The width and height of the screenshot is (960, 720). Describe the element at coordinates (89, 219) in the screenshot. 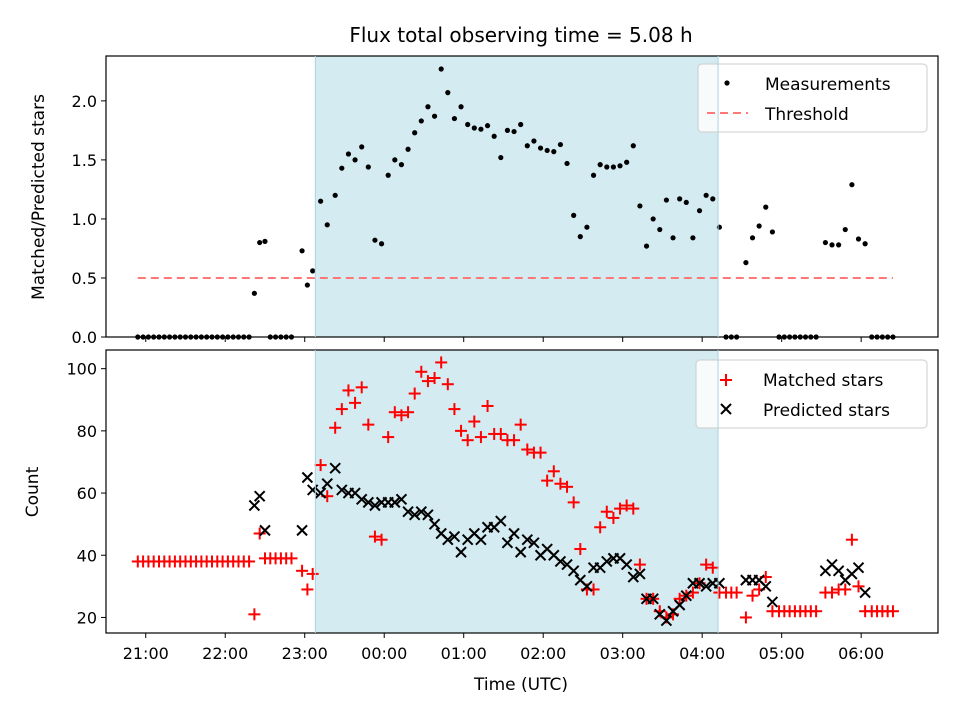

I see `top-y-axis-ticks: 0.0 0.5 1.0 1.5 2.0` at that location.